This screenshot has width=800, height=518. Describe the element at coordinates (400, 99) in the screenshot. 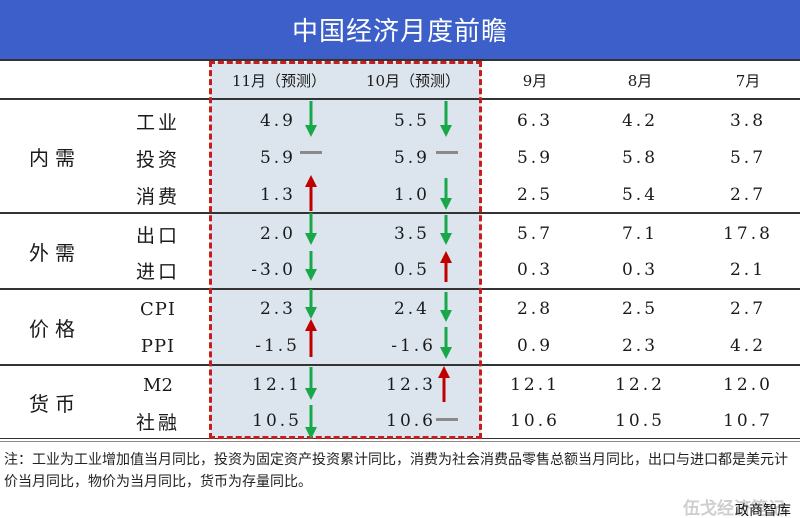

I see `header-divider` at that location.